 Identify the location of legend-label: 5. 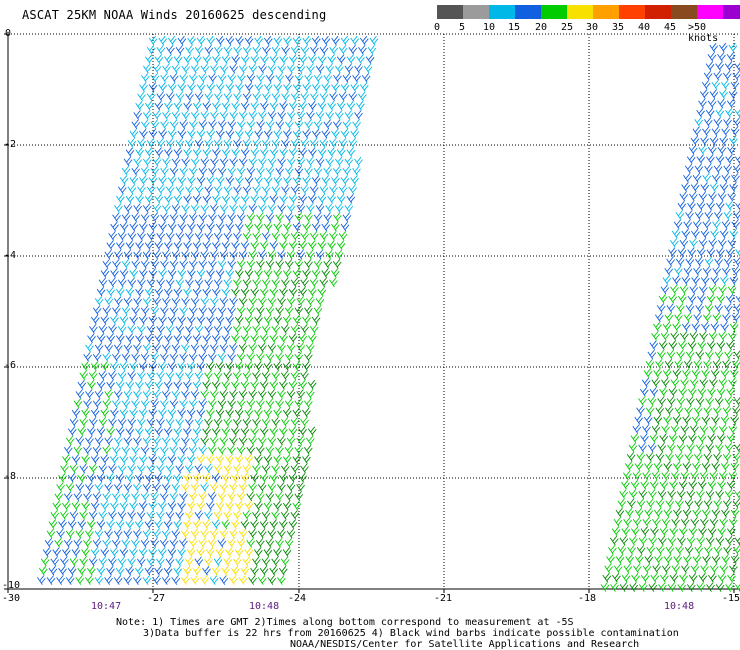
(462, 27).